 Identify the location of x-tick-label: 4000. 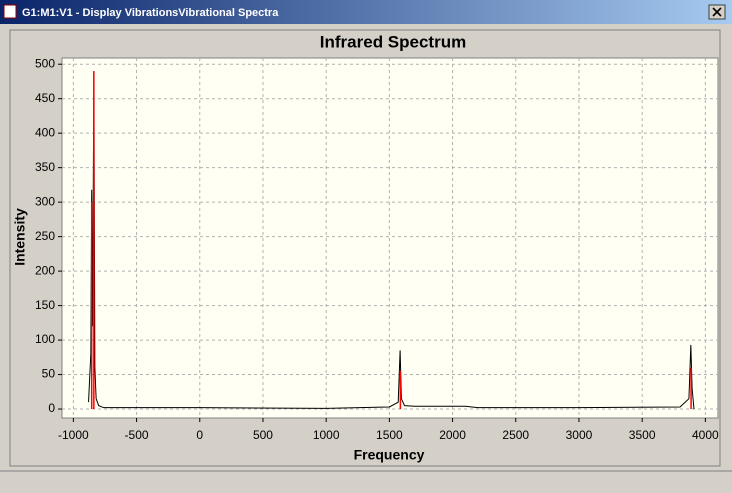
(705, 435).